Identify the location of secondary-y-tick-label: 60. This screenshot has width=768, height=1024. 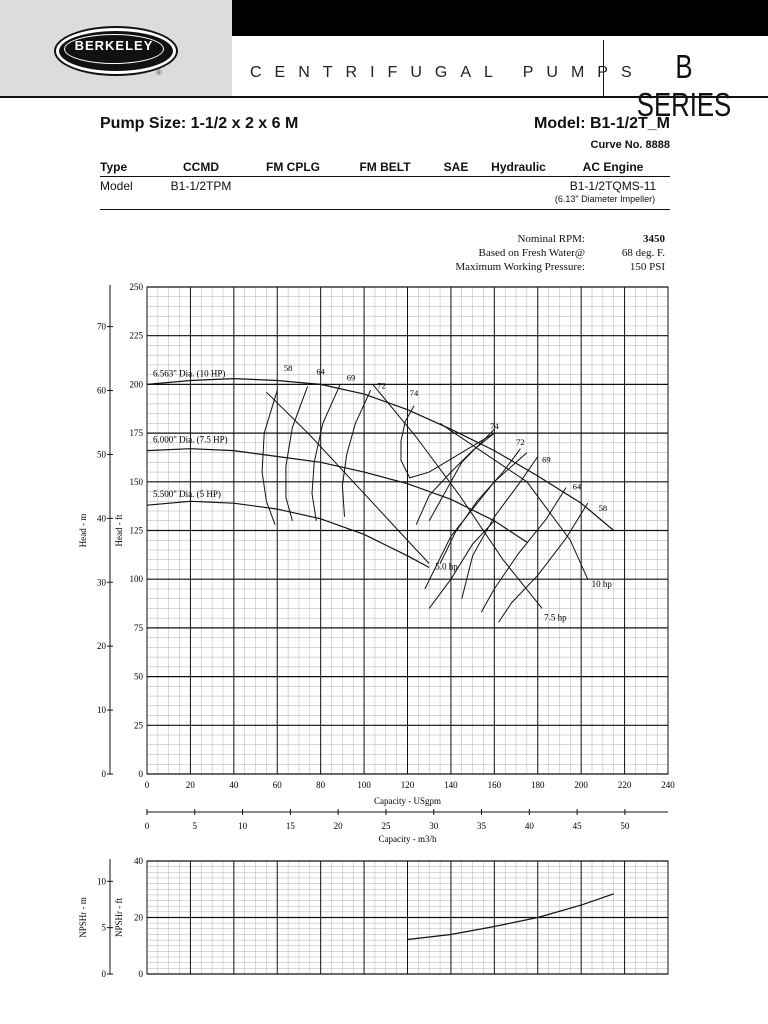
(102, 391).